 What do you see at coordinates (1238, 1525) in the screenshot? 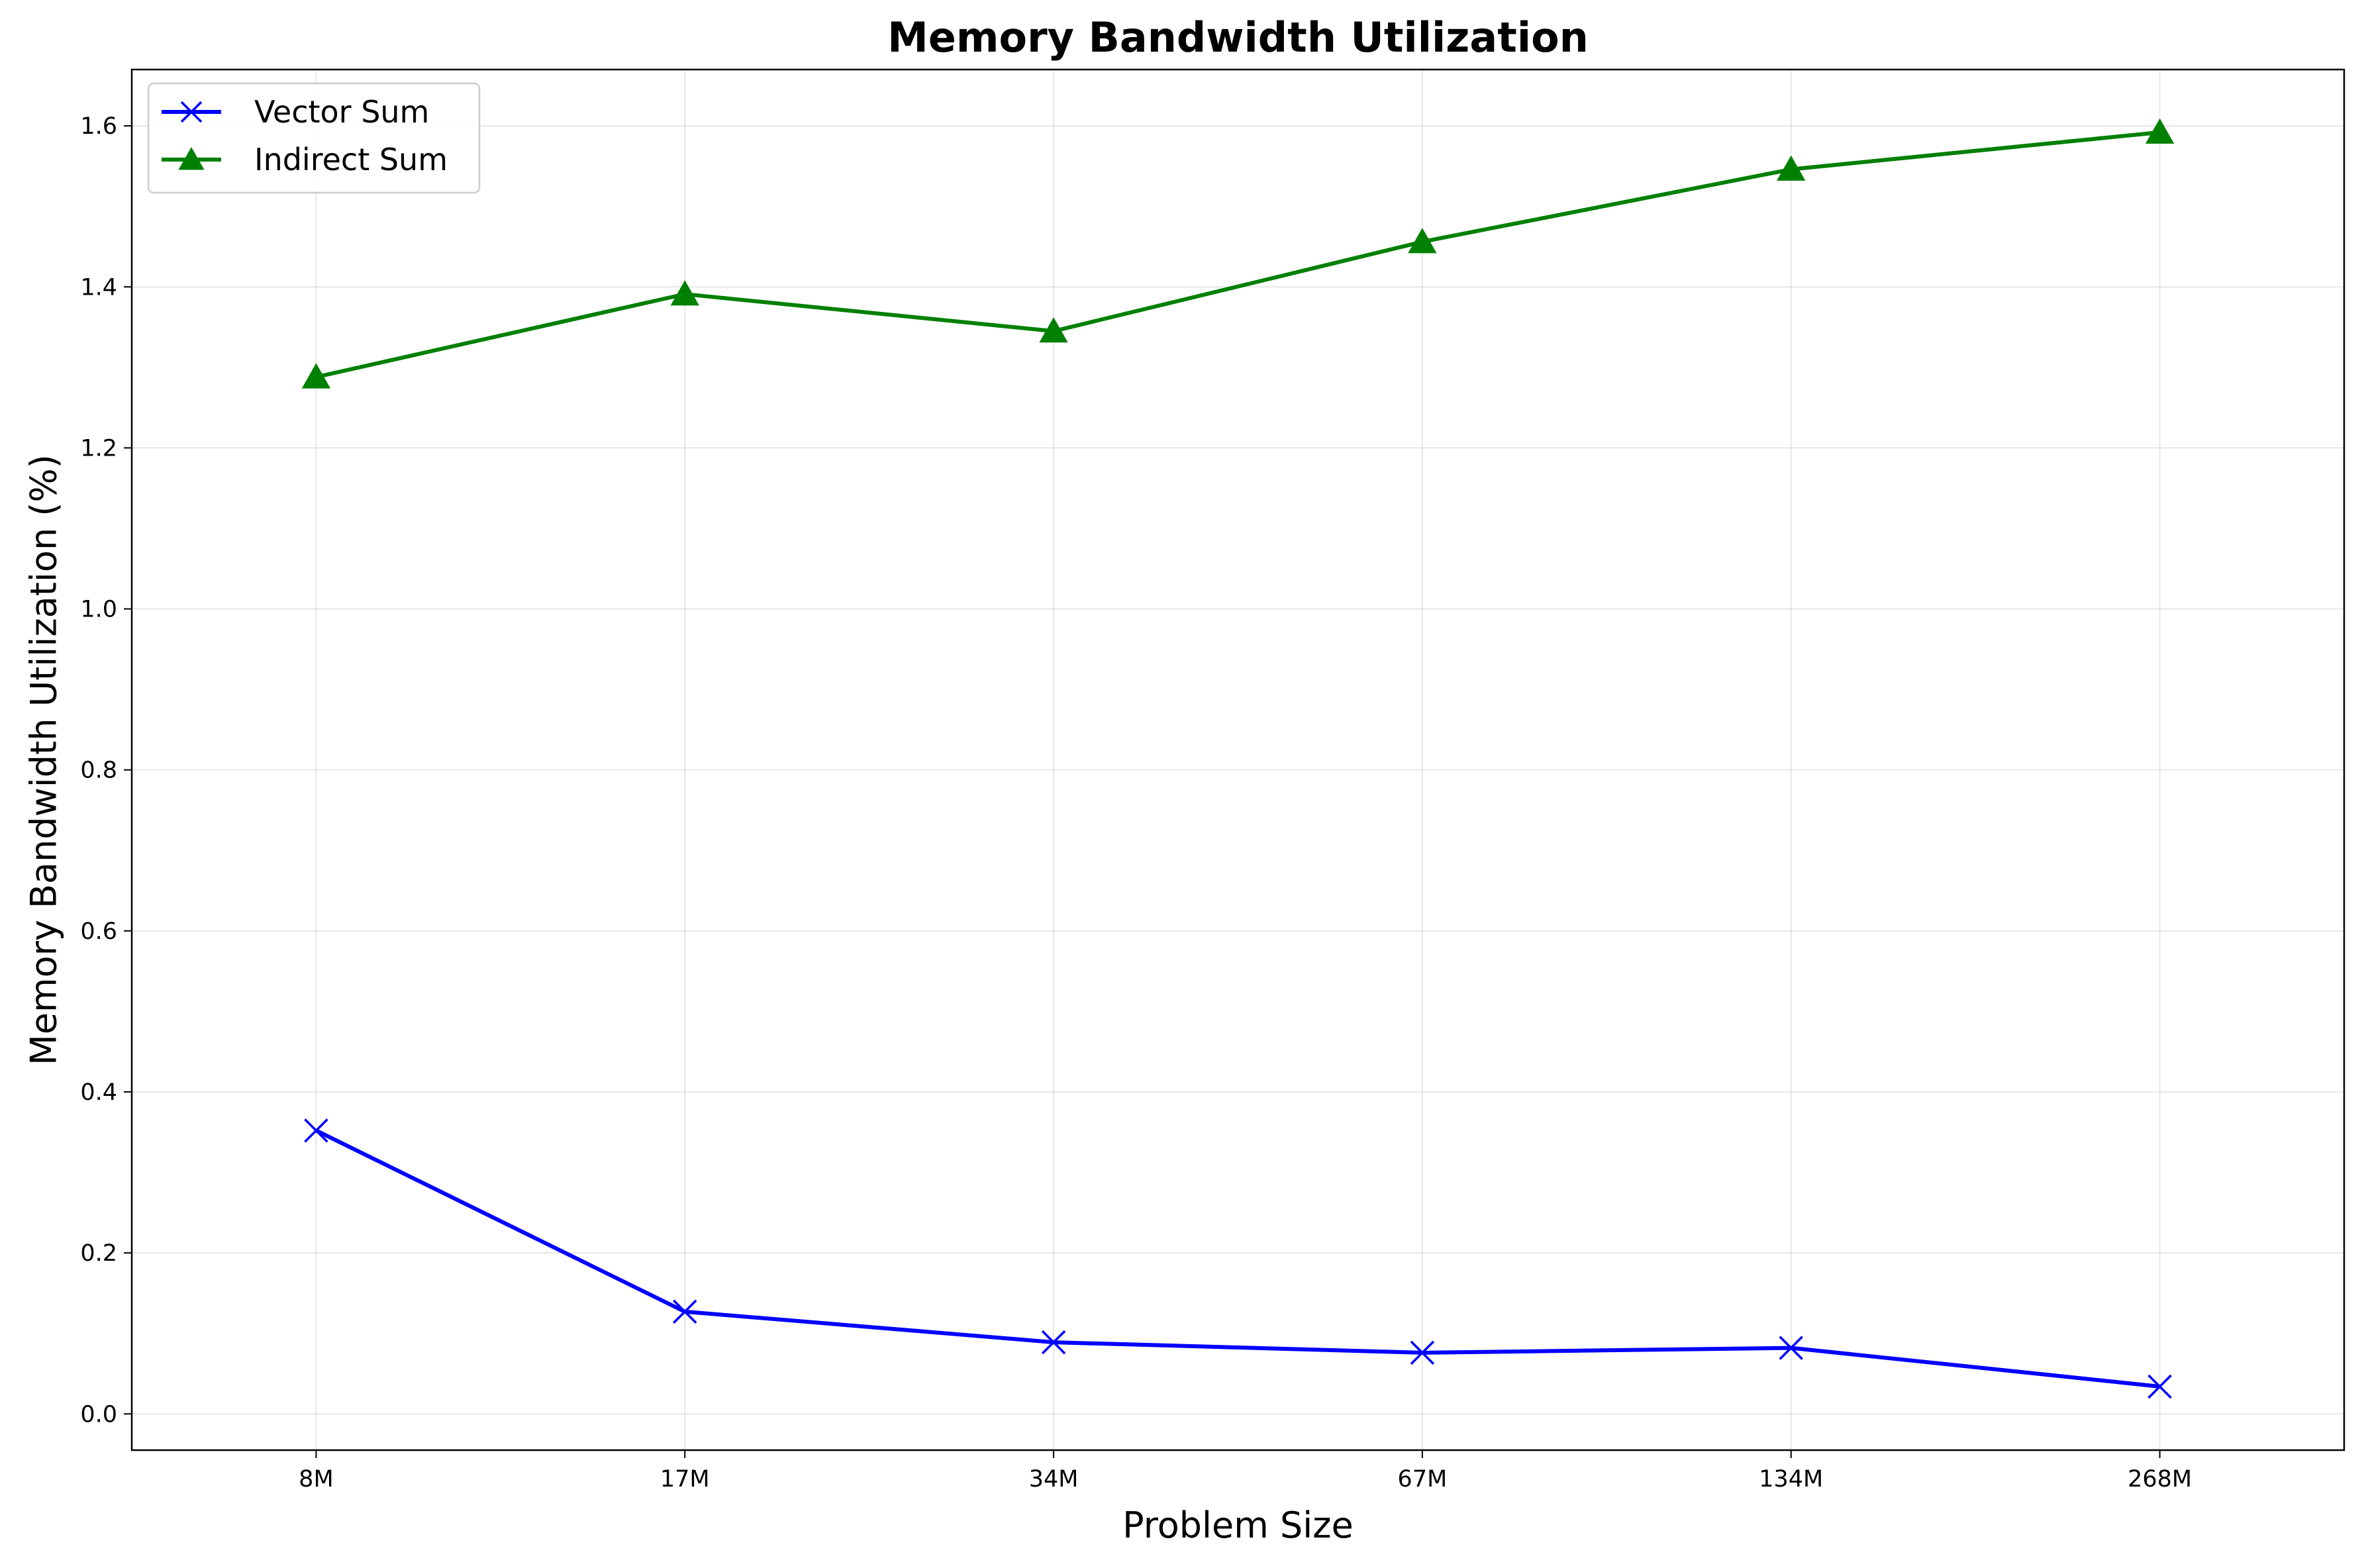
I see `x-axis-title: Problem Size` at bounding box center [1238, 1525].